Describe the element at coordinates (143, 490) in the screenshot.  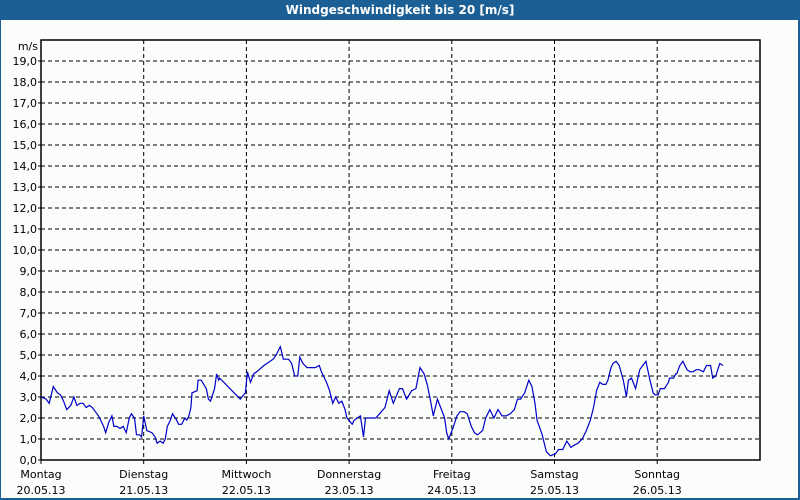
I see `x-tick-date: 21.05.13` at that location.